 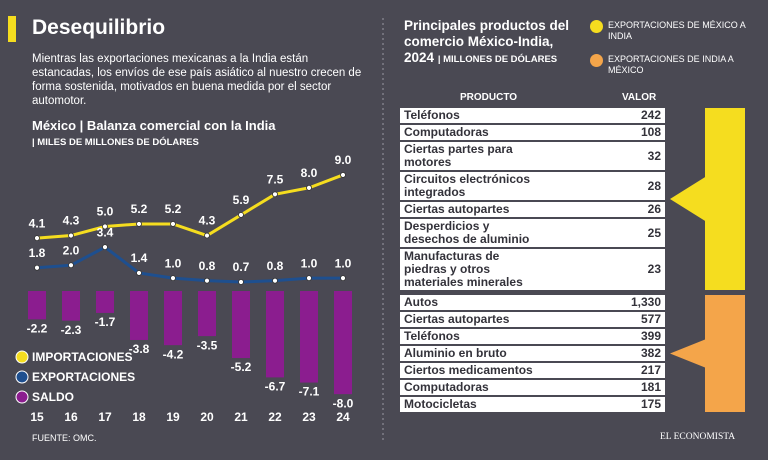 What do you see at coordinates (671, 64) in the screenshot?
I see `legend-label: EXPORTACIONES DE INDIA A MÉXICO` at bounding box center [671, 64].